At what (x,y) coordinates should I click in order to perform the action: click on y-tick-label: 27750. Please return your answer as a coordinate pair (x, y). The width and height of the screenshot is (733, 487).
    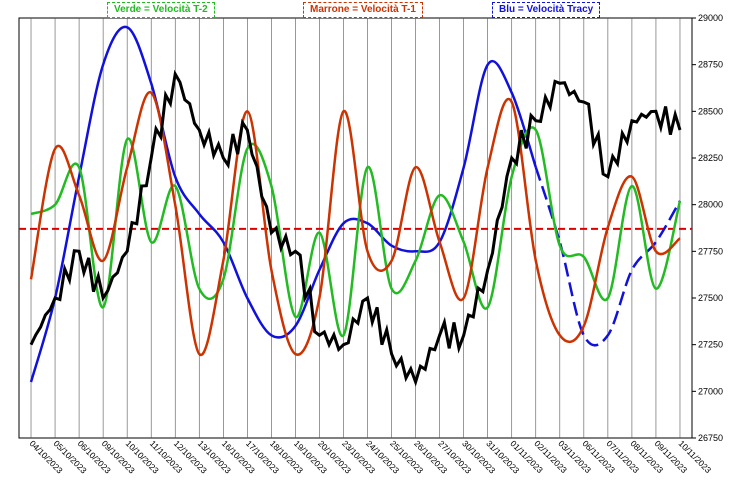
    Looking at the image, I should click on (710, 251).